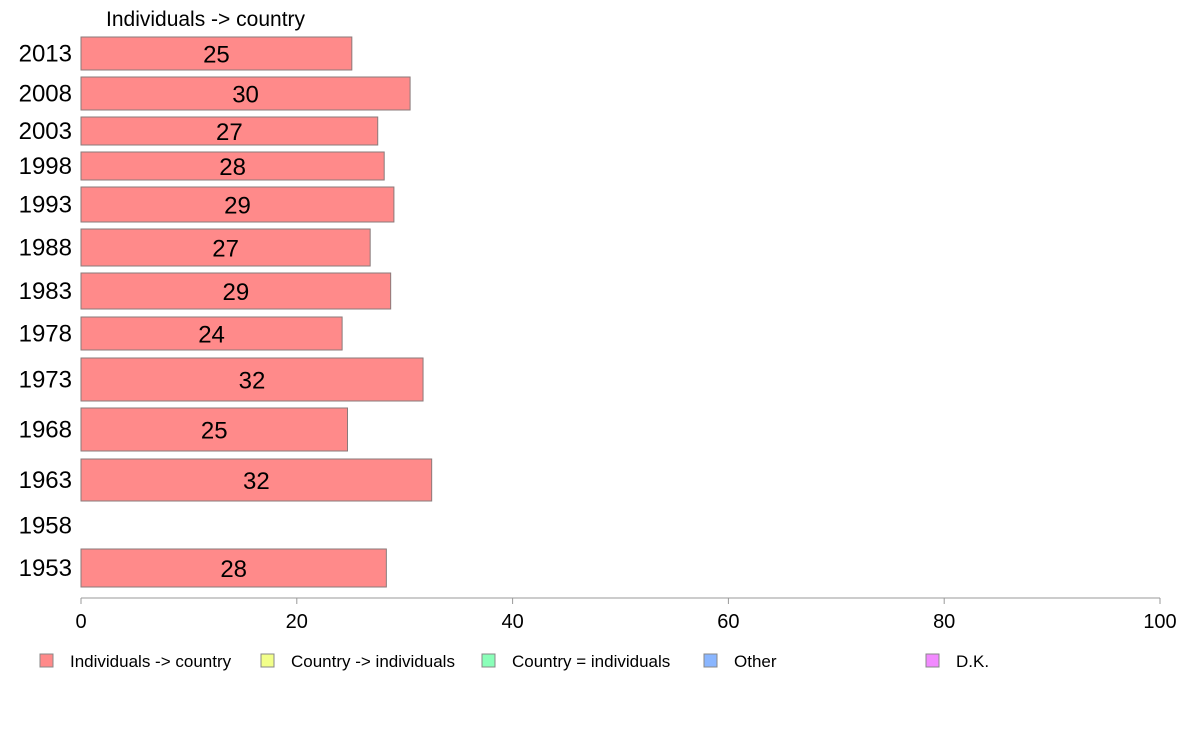  What do you see at coordinates (45, 166) in the screenshot?
I see `year-label-1998: 1998` at bounding box center [45, 166].